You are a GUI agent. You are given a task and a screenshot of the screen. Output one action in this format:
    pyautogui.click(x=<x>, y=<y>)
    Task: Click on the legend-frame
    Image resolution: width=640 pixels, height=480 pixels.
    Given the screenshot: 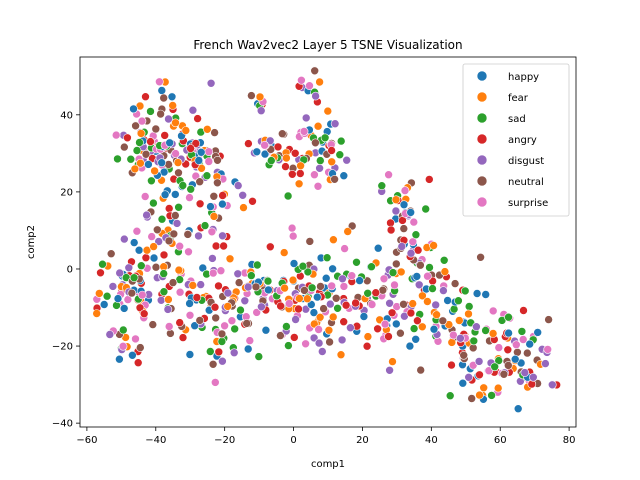 What is the action you would take?
    pyautogui.click(x=516, y=140)
    